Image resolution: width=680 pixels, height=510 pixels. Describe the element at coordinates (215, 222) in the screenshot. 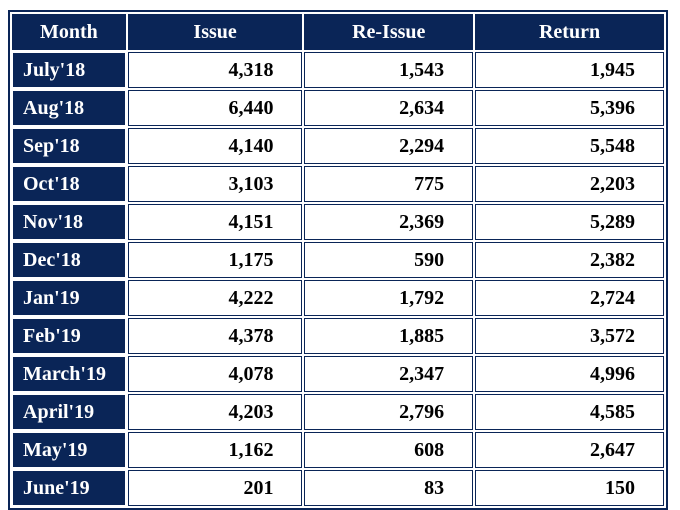

I see `issue-value-cell: 4,151` at that location.